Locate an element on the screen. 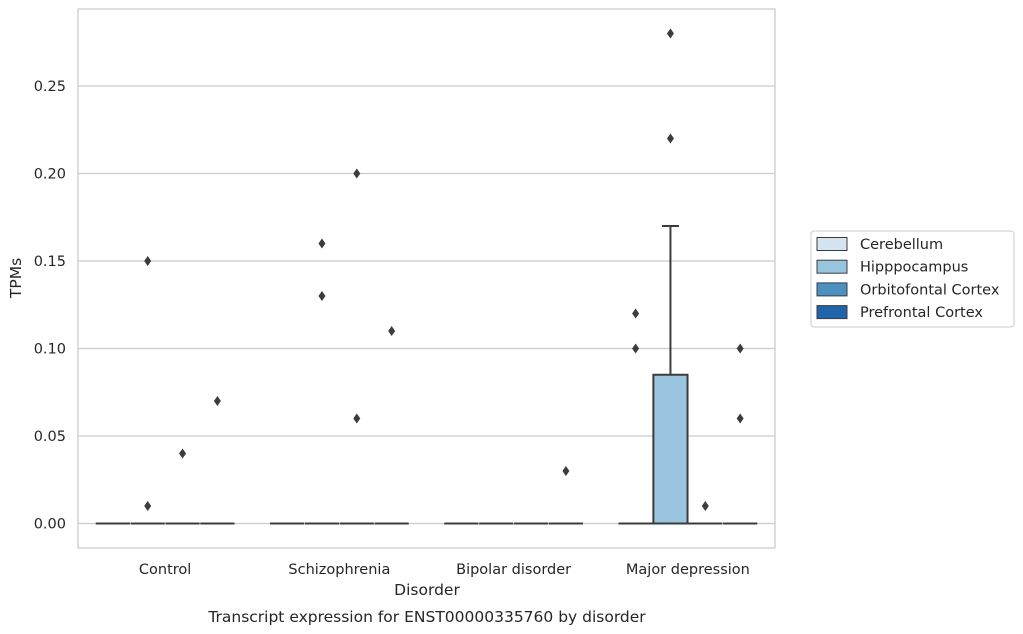 This screenshot has width=1023, height=634. x-tick-label: Bipolar disorder is located at coordinates (513, 570).